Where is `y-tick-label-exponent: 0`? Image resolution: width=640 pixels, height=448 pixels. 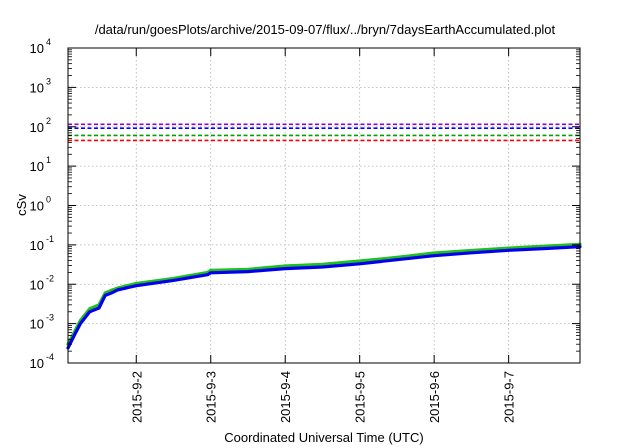
y-tick-label-exponent: 0 is located at coordinates (48, 200).